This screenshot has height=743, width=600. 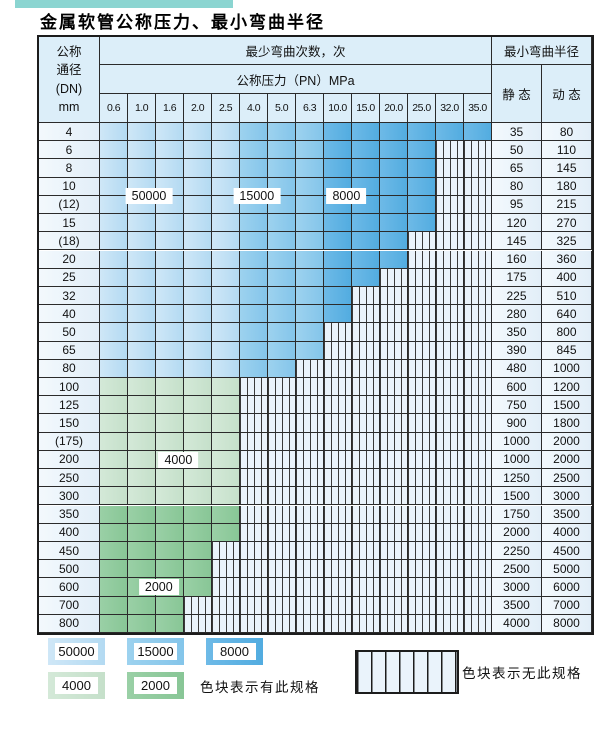 I want to click on static-value-cell: 120, so click(x=517, y=223).